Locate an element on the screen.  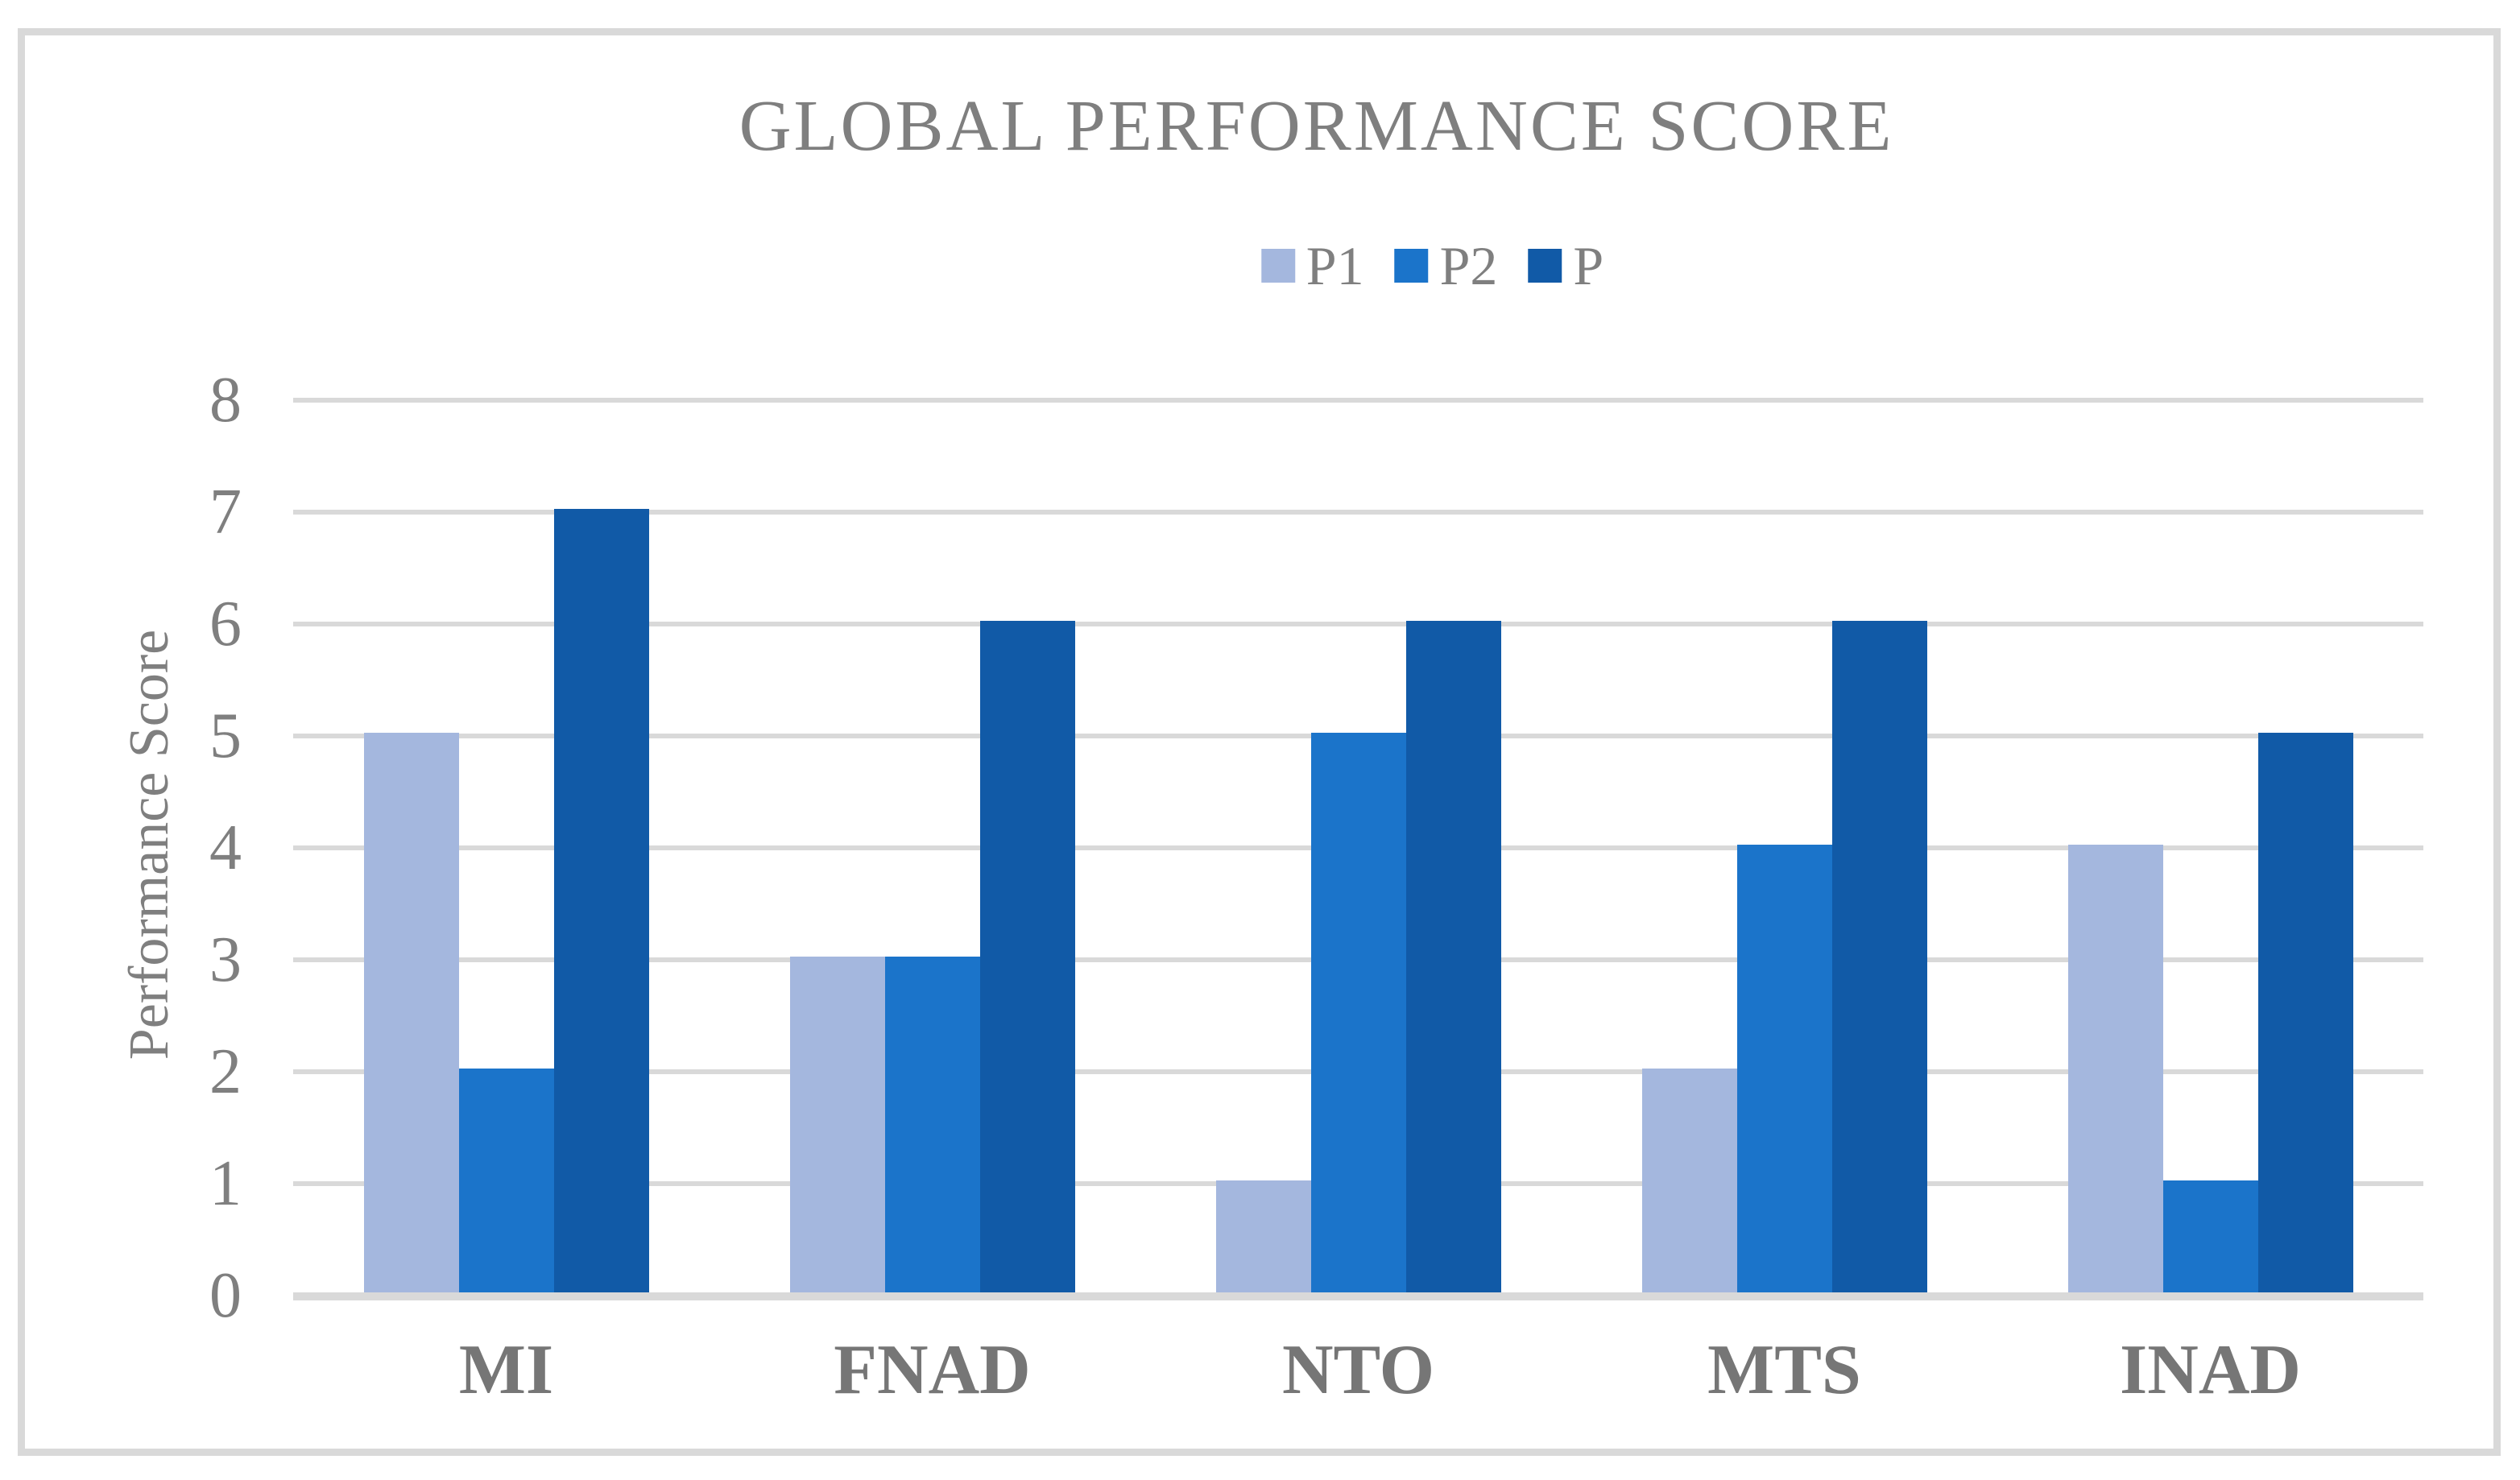
bar-p1-inad is located at coordinates (2115, 1068).